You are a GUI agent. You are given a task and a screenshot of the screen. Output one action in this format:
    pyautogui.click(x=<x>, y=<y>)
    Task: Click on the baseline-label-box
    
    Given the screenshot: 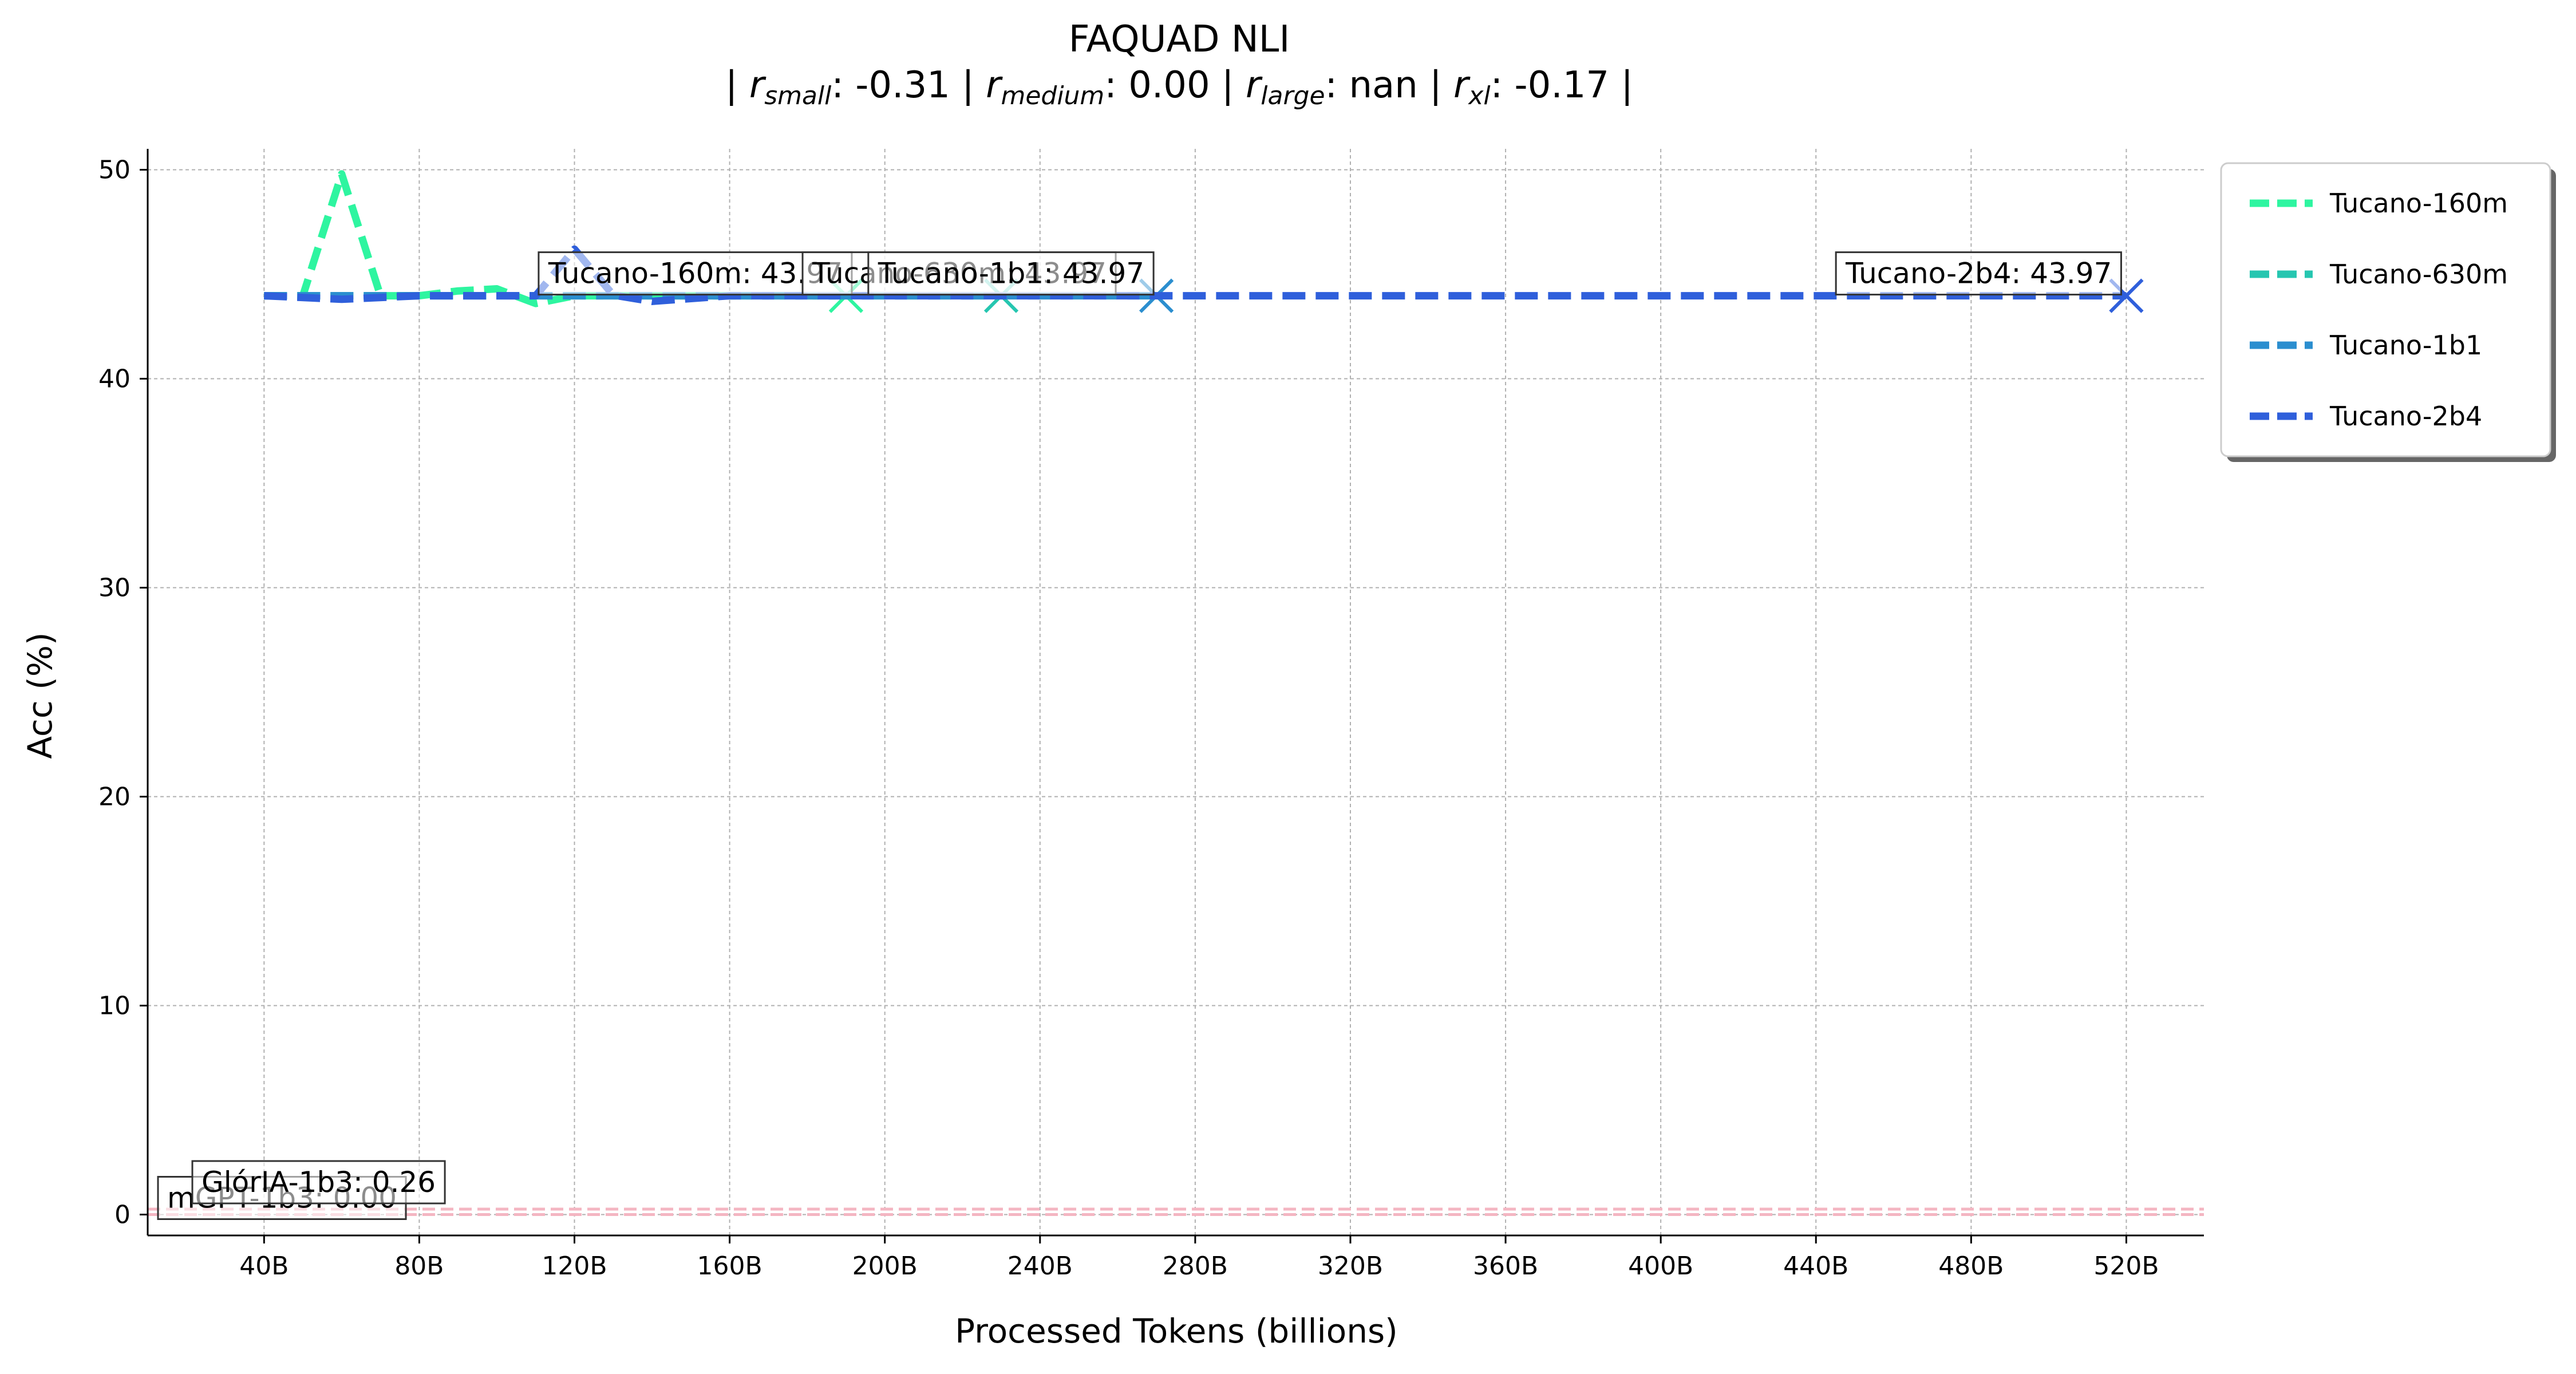 What is the action you would take?
    pyautogui.click(x=318, y=1182)
    